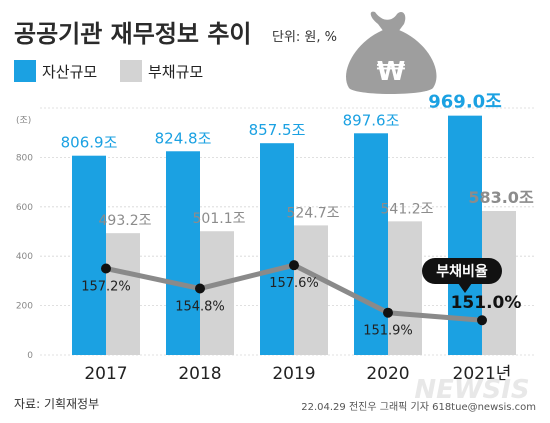 The image size is (550, 423). Describe the element at coordinates (304, 37) in the screenshot. I see `unit-label: 단위: 원, %` at that location.